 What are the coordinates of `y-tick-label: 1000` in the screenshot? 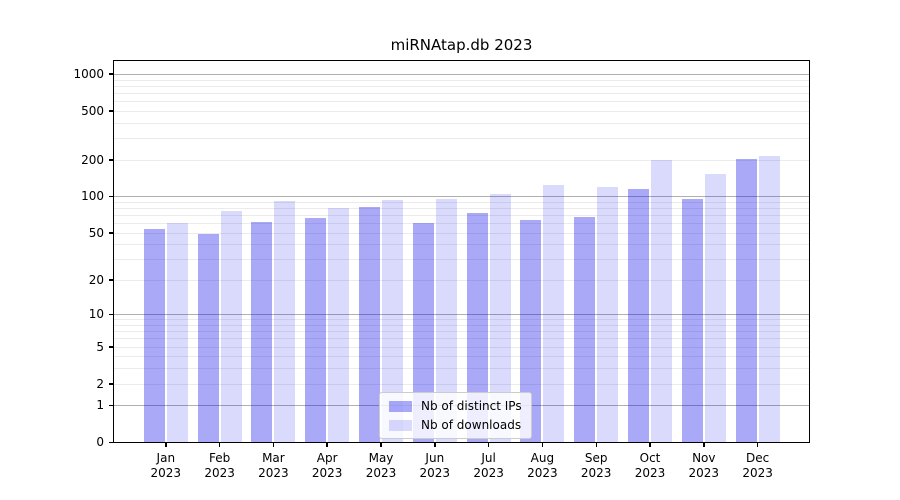 It's located at (88, 73).